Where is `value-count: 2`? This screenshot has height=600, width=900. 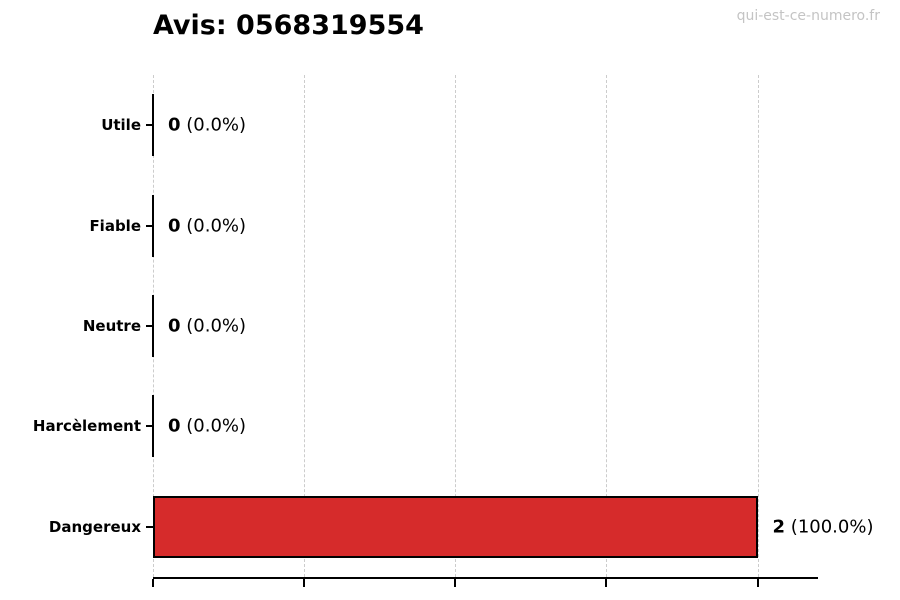 value-count: 2 is located at coordinates (779, 527).